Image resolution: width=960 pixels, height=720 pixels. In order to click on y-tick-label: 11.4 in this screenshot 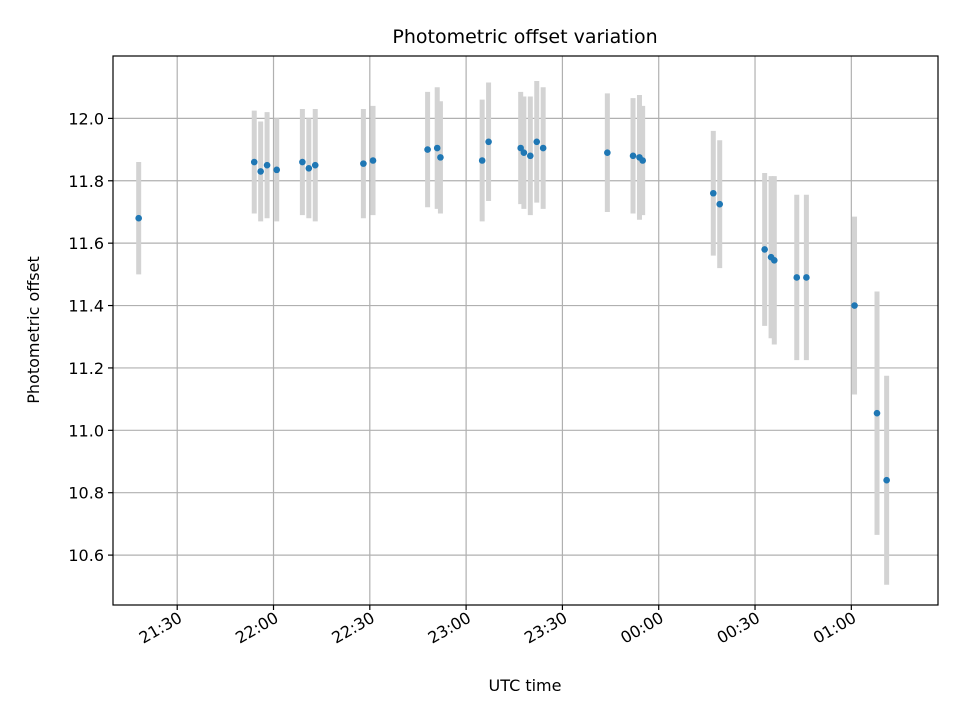, I will do `click(86, 306)`.